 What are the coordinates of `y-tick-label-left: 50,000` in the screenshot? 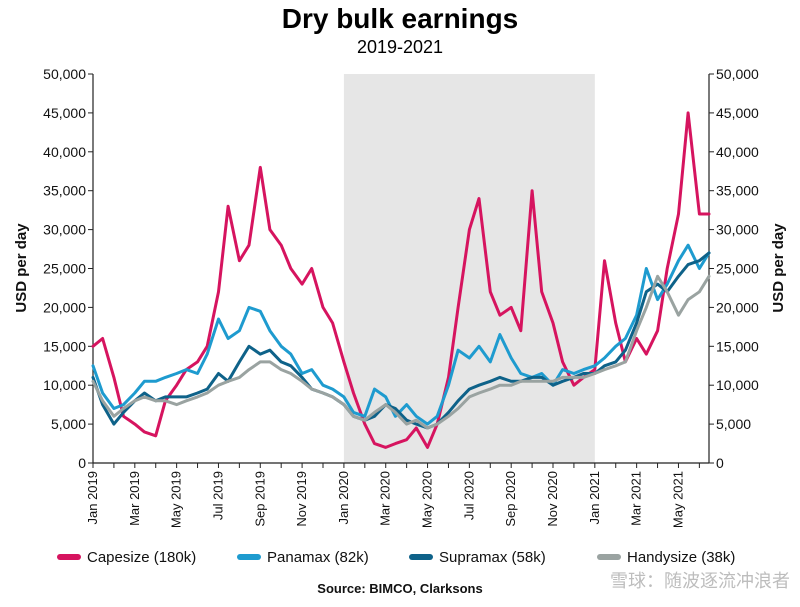 It's located at (64, 74).